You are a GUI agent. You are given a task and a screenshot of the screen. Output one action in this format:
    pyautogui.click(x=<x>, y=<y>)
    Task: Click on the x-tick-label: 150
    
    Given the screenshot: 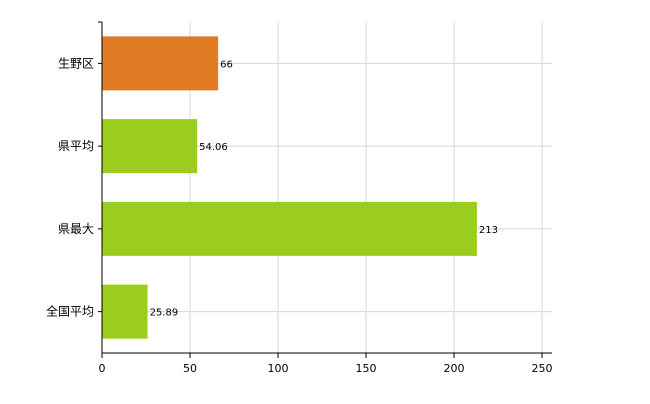 What is the action you would take?
    pyautogui.click(x=366, y=368)
    